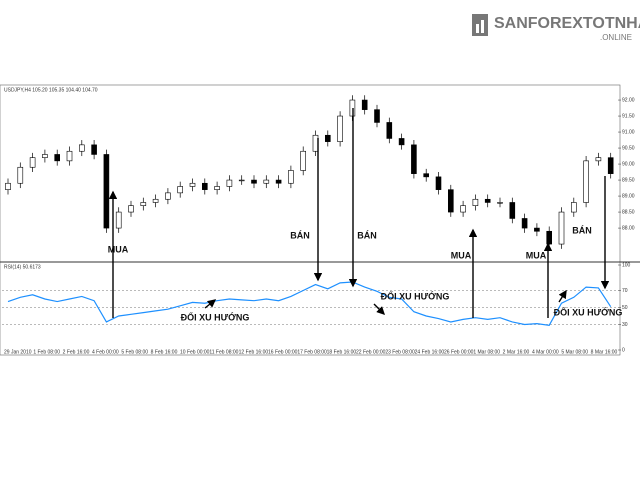  What do you see at coordinates (628, 196) in the screenshot?
I see `y-tick-label: 89.00` at bounding box center [628, 196].